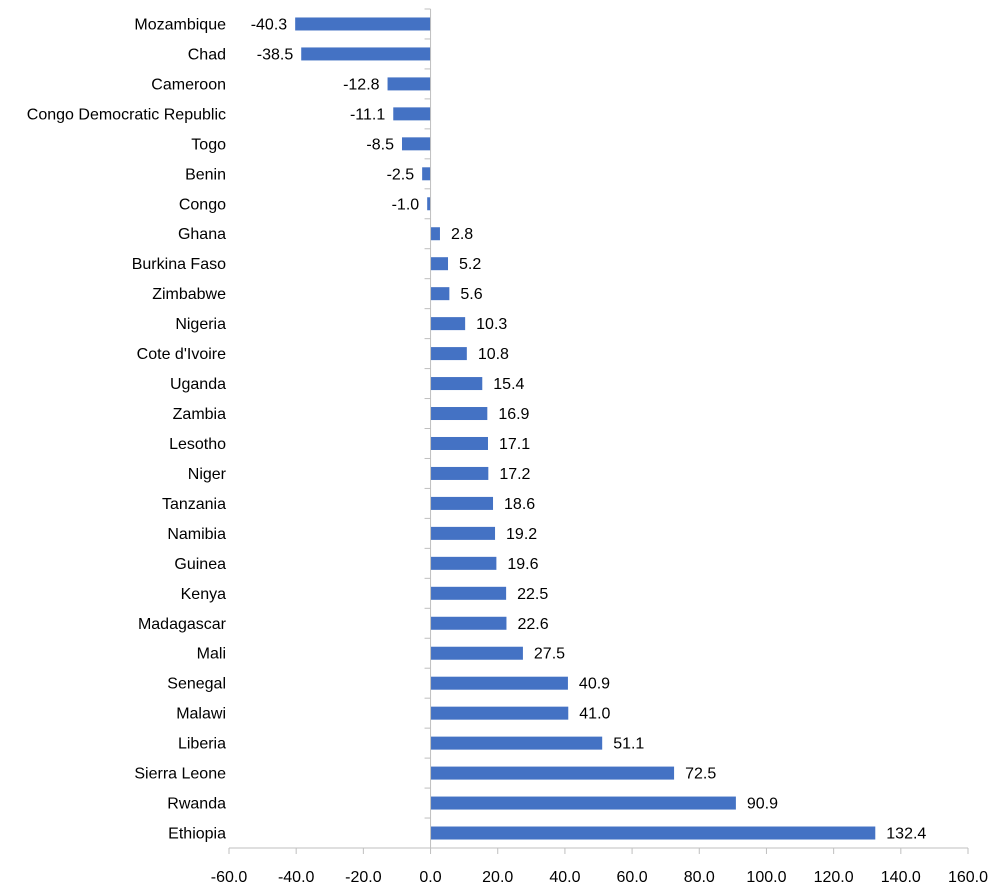  Describe the element at coordinates (201, 714) in the screenshot. I see `category-label: Malawi` at that location.